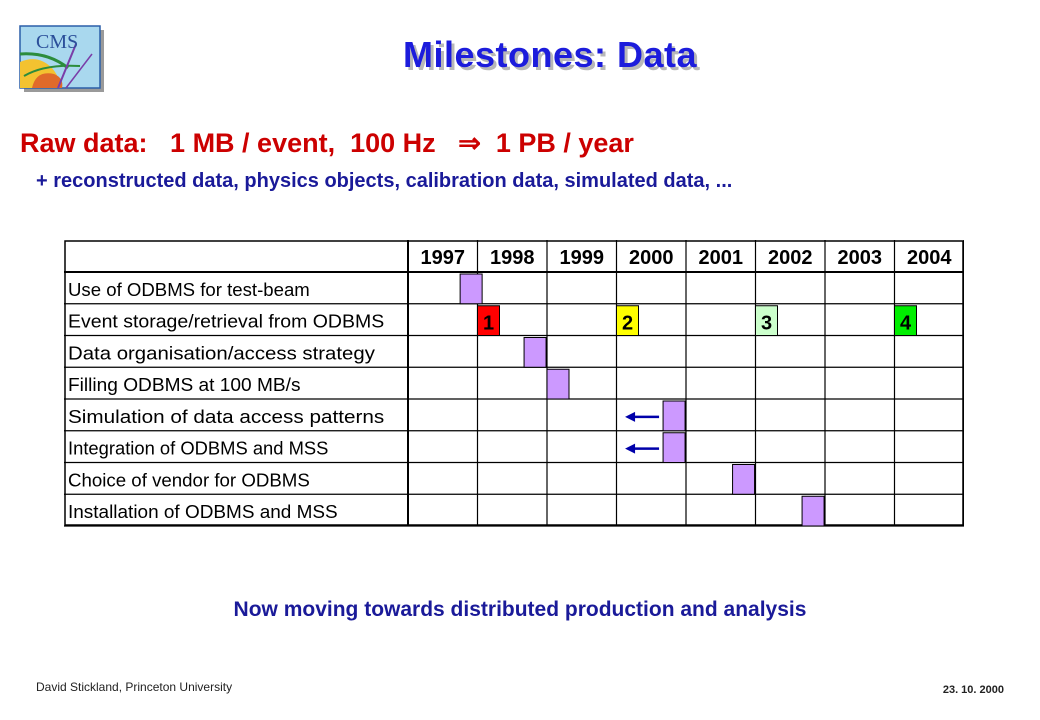  I want to click on logo-text: CMS, so click(57, 42).